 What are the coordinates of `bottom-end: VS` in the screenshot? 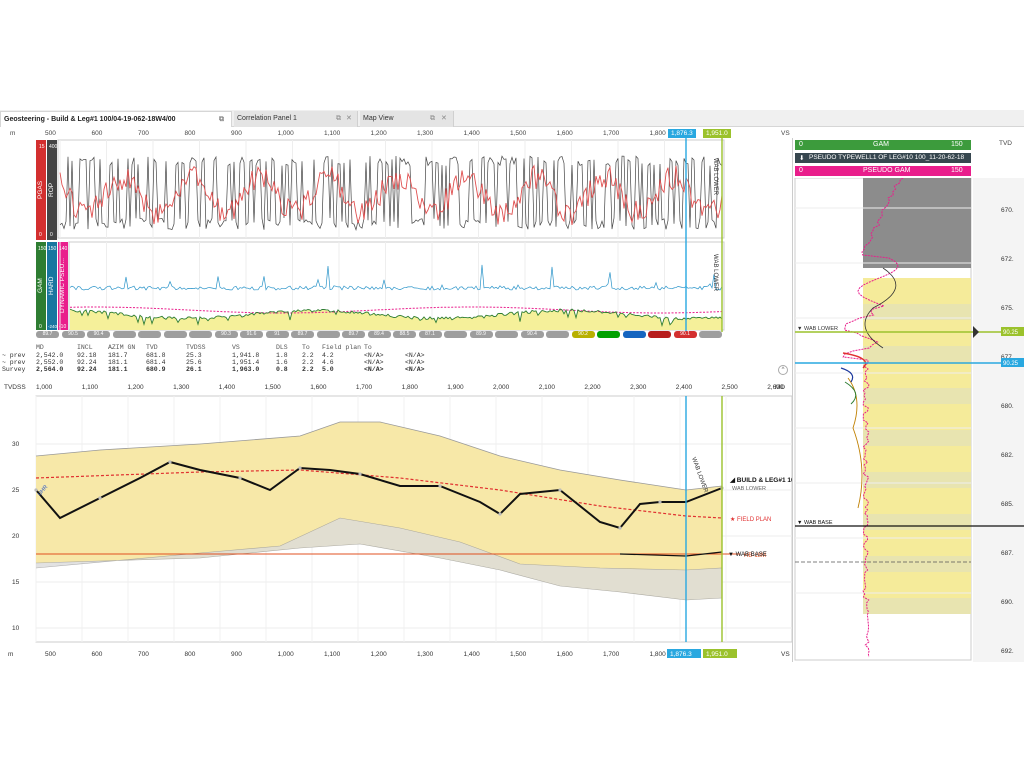 It's located at (785, 654).